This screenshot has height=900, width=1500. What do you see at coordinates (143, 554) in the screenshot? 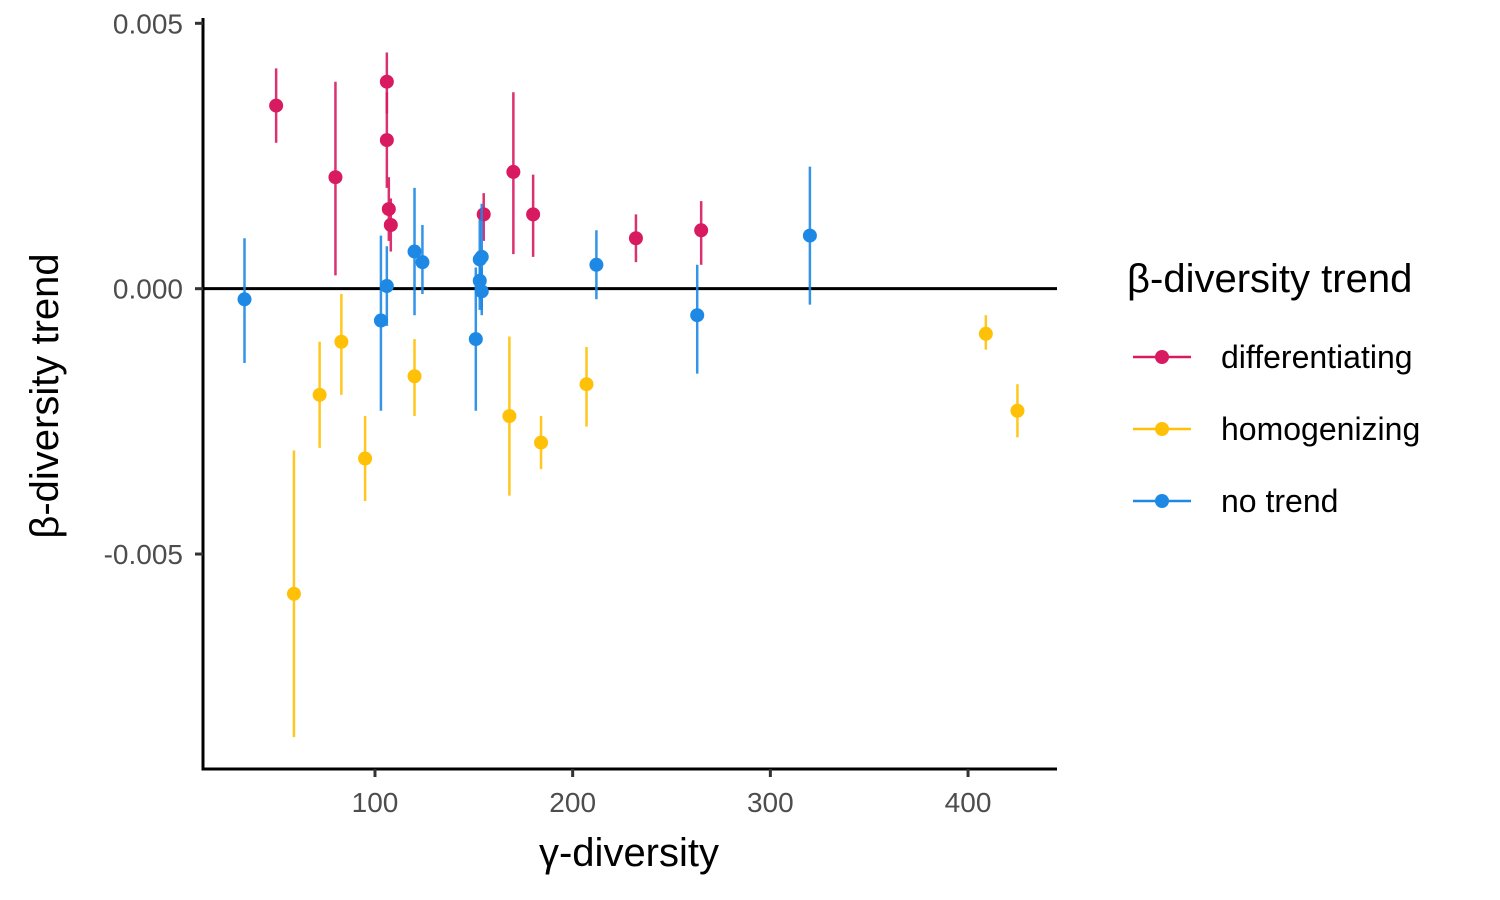
I see `y-tick-label: -0.005` at bounding box center [143, 554].